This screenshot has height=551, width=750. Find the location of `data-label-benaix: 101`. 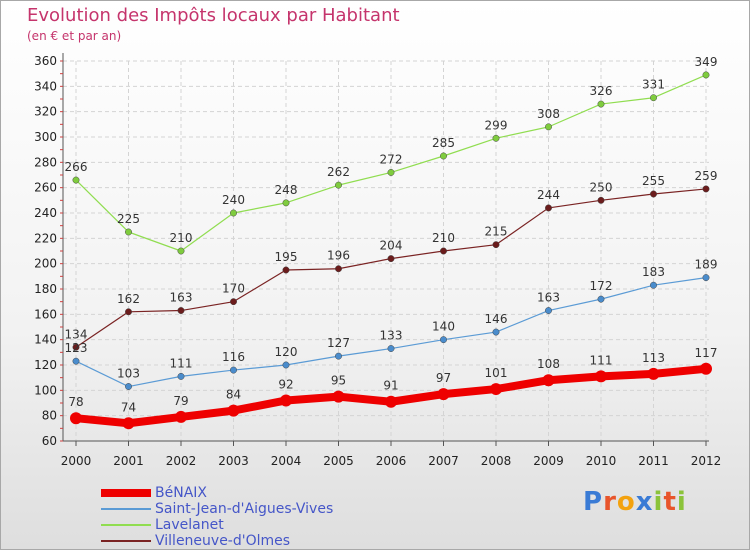

data-label-benaix: 101 is located at coordinates (496, 373).